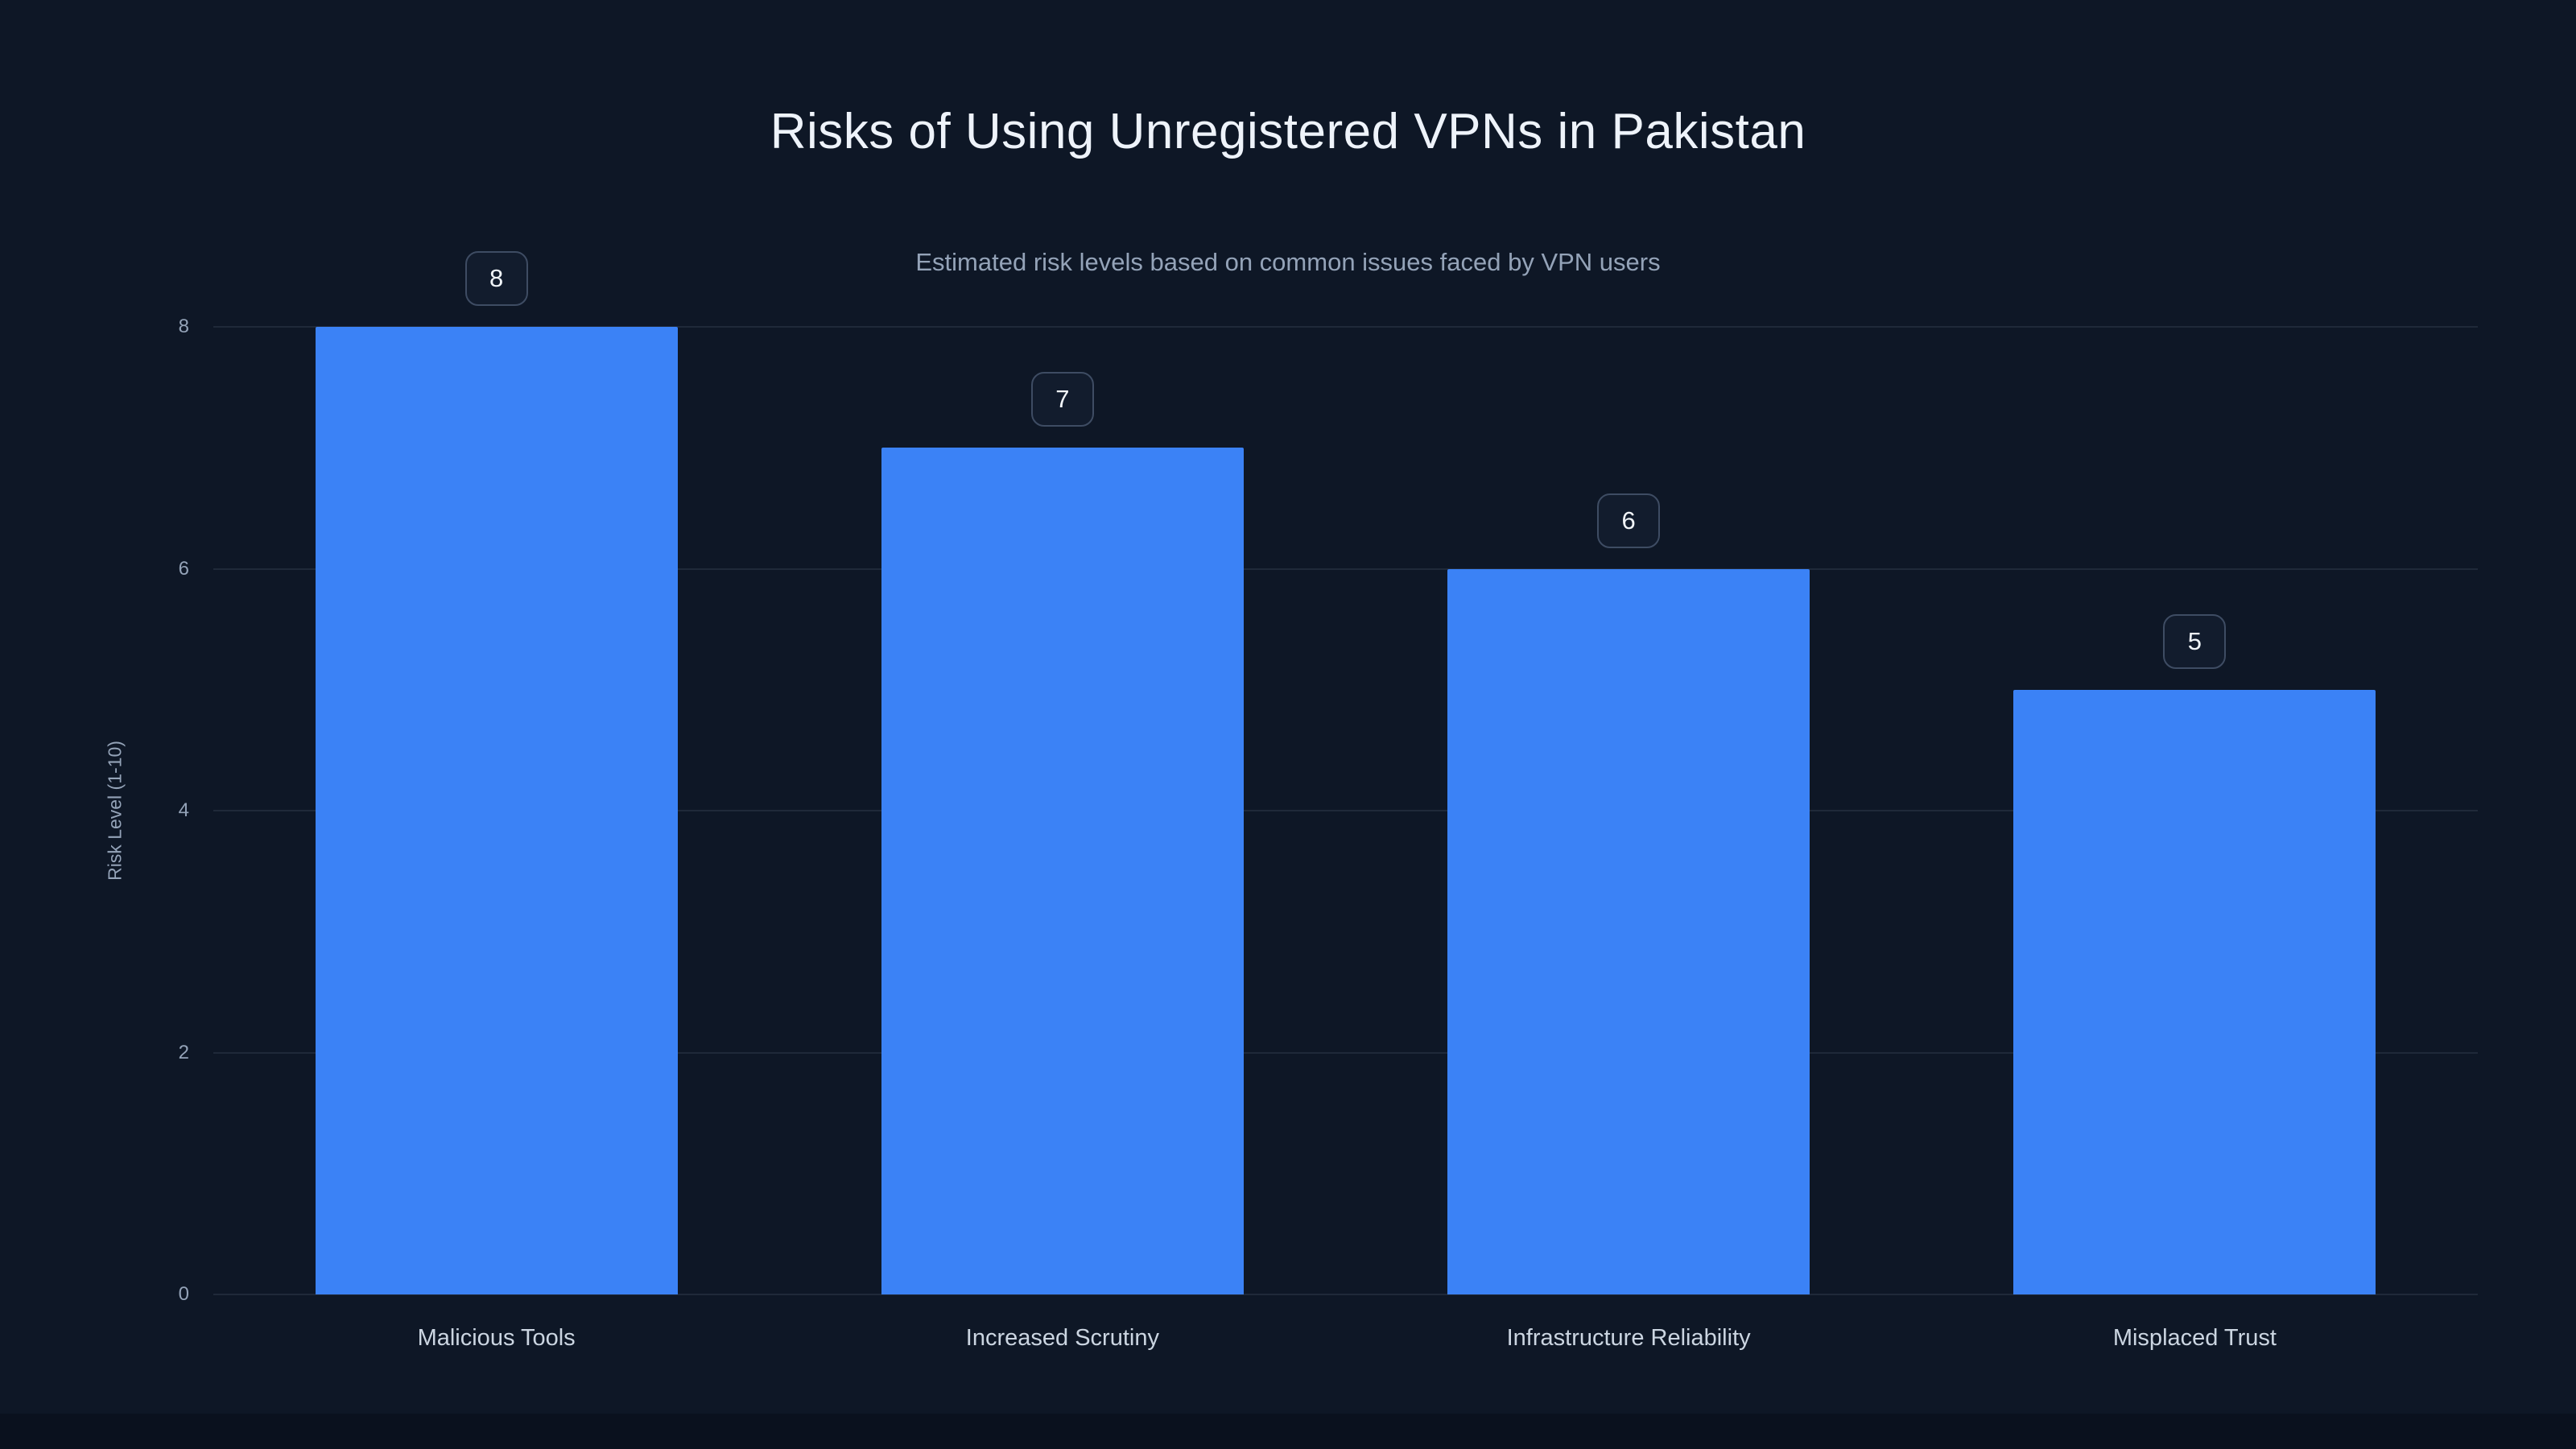  I want to click on y-axis-title: Risk Level (1-10), so click(115, 811).